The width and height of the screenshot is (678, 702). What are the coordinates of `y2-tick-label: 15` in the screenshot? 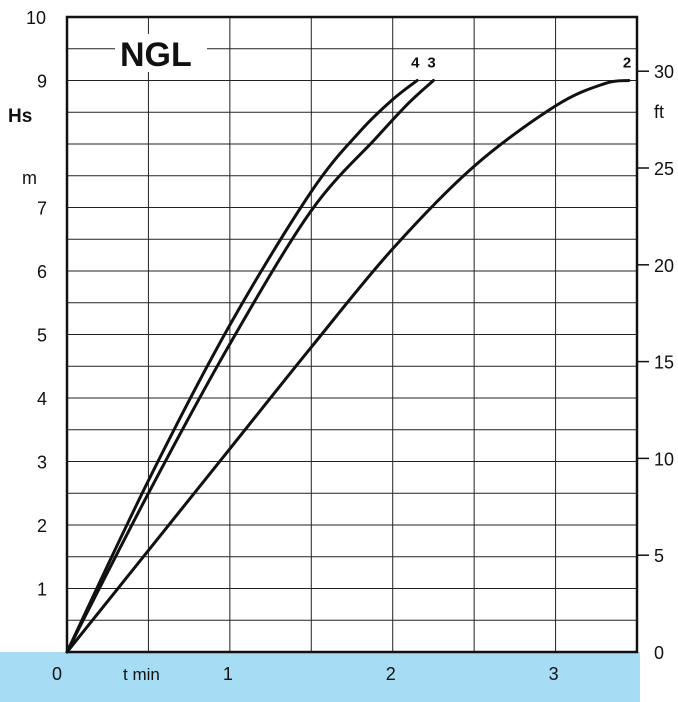 It's located at (664, 363).